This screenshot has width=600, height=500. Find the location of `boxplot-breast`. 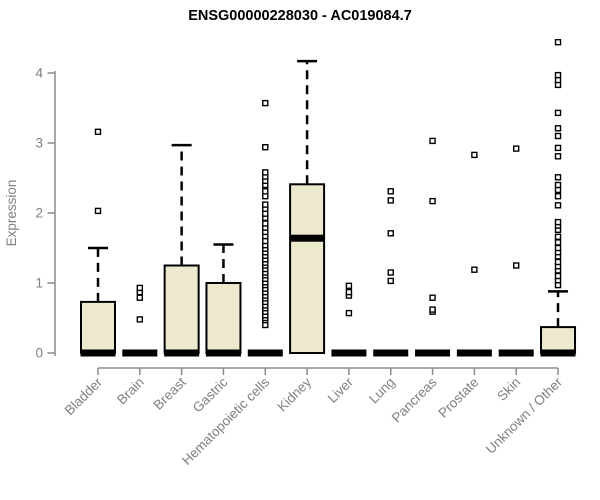

boxplot-breast is located at coordinates (181, 250).